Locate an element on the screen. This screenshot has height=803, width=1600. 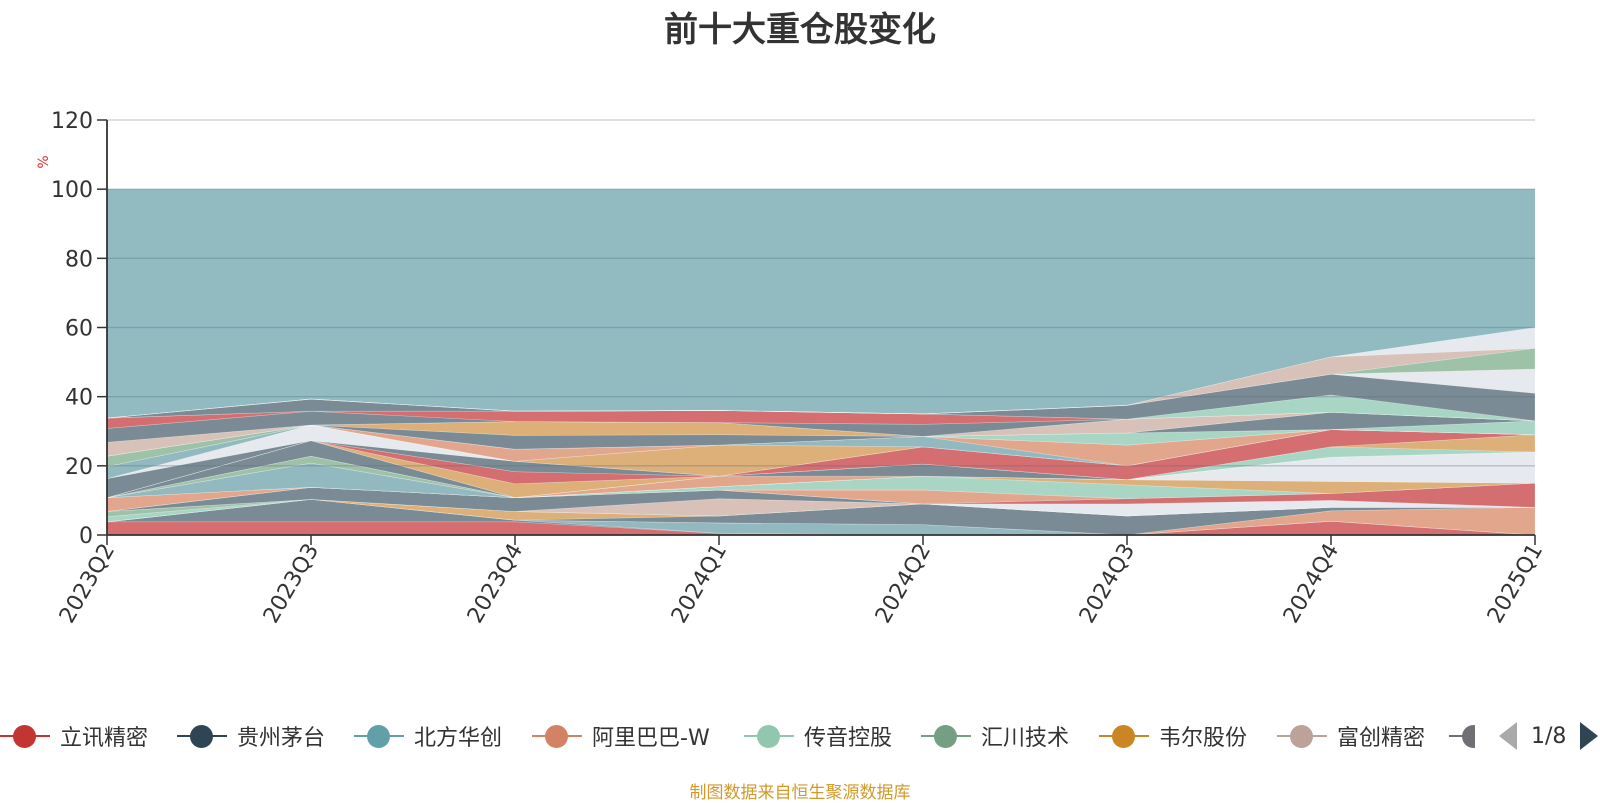
x-tick-label: 2024Q4 is located at coordinates (1311, 584).